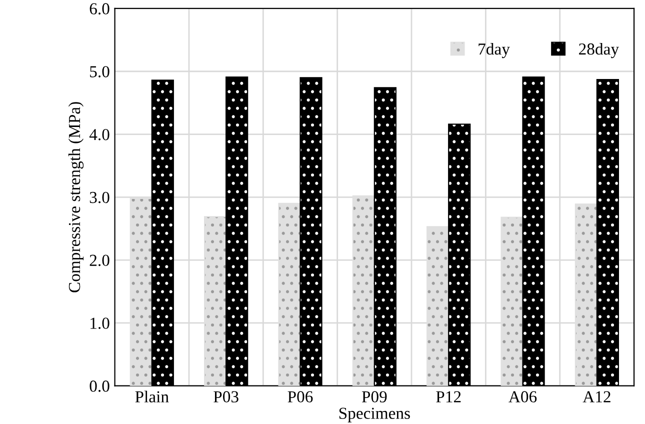 This screenshot has width=645, height=424. What do you see at coordinates (226, 396) in the screenshot?
I see `x-tick-label: P03` at bounding box center [226, 396].